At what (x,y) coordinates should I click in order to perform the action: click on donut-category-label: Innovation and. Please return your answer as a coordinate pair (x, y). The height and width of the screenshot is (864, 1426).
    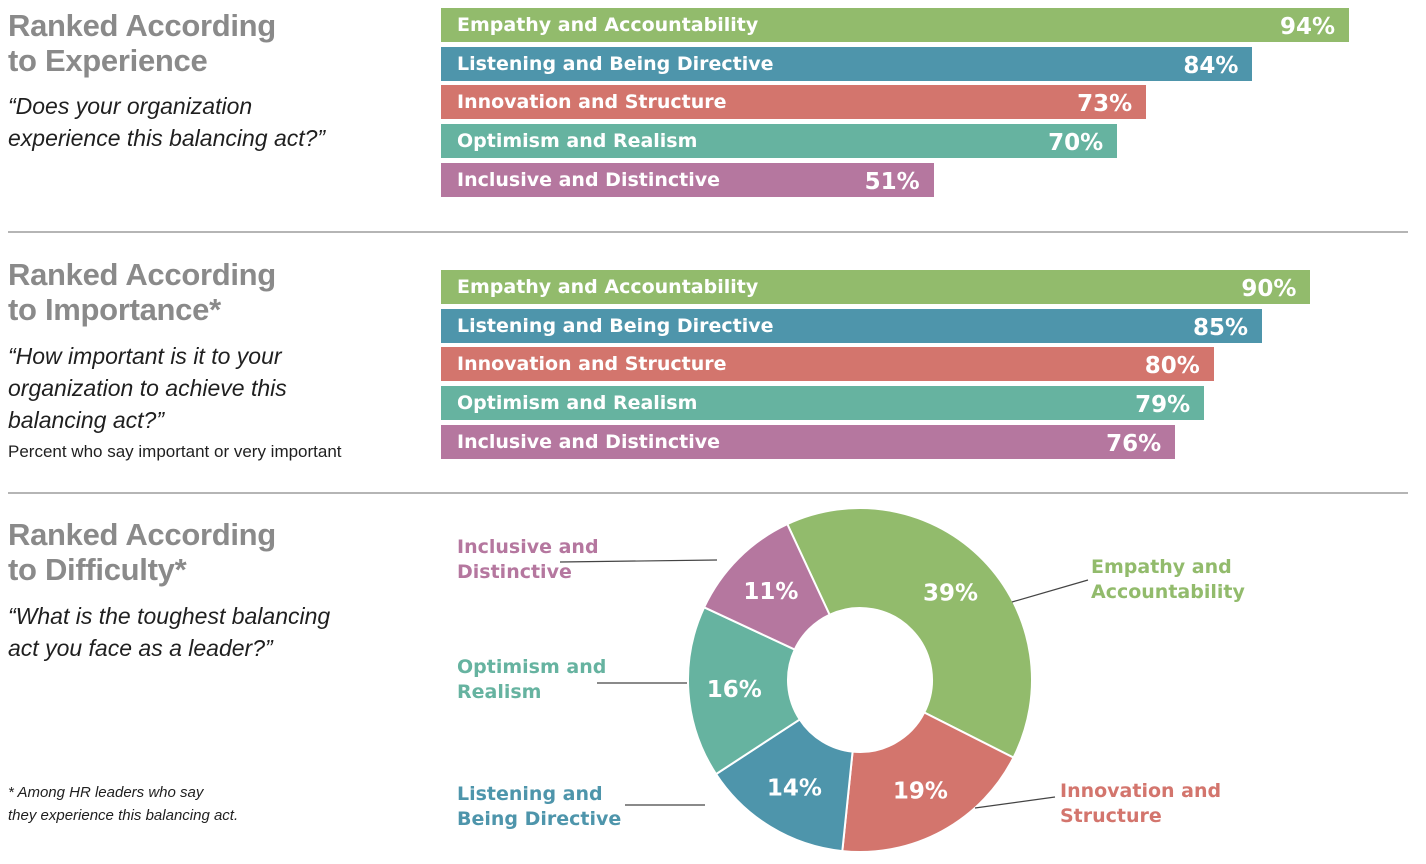
    Looking at the image, I should click on (1140, 791).